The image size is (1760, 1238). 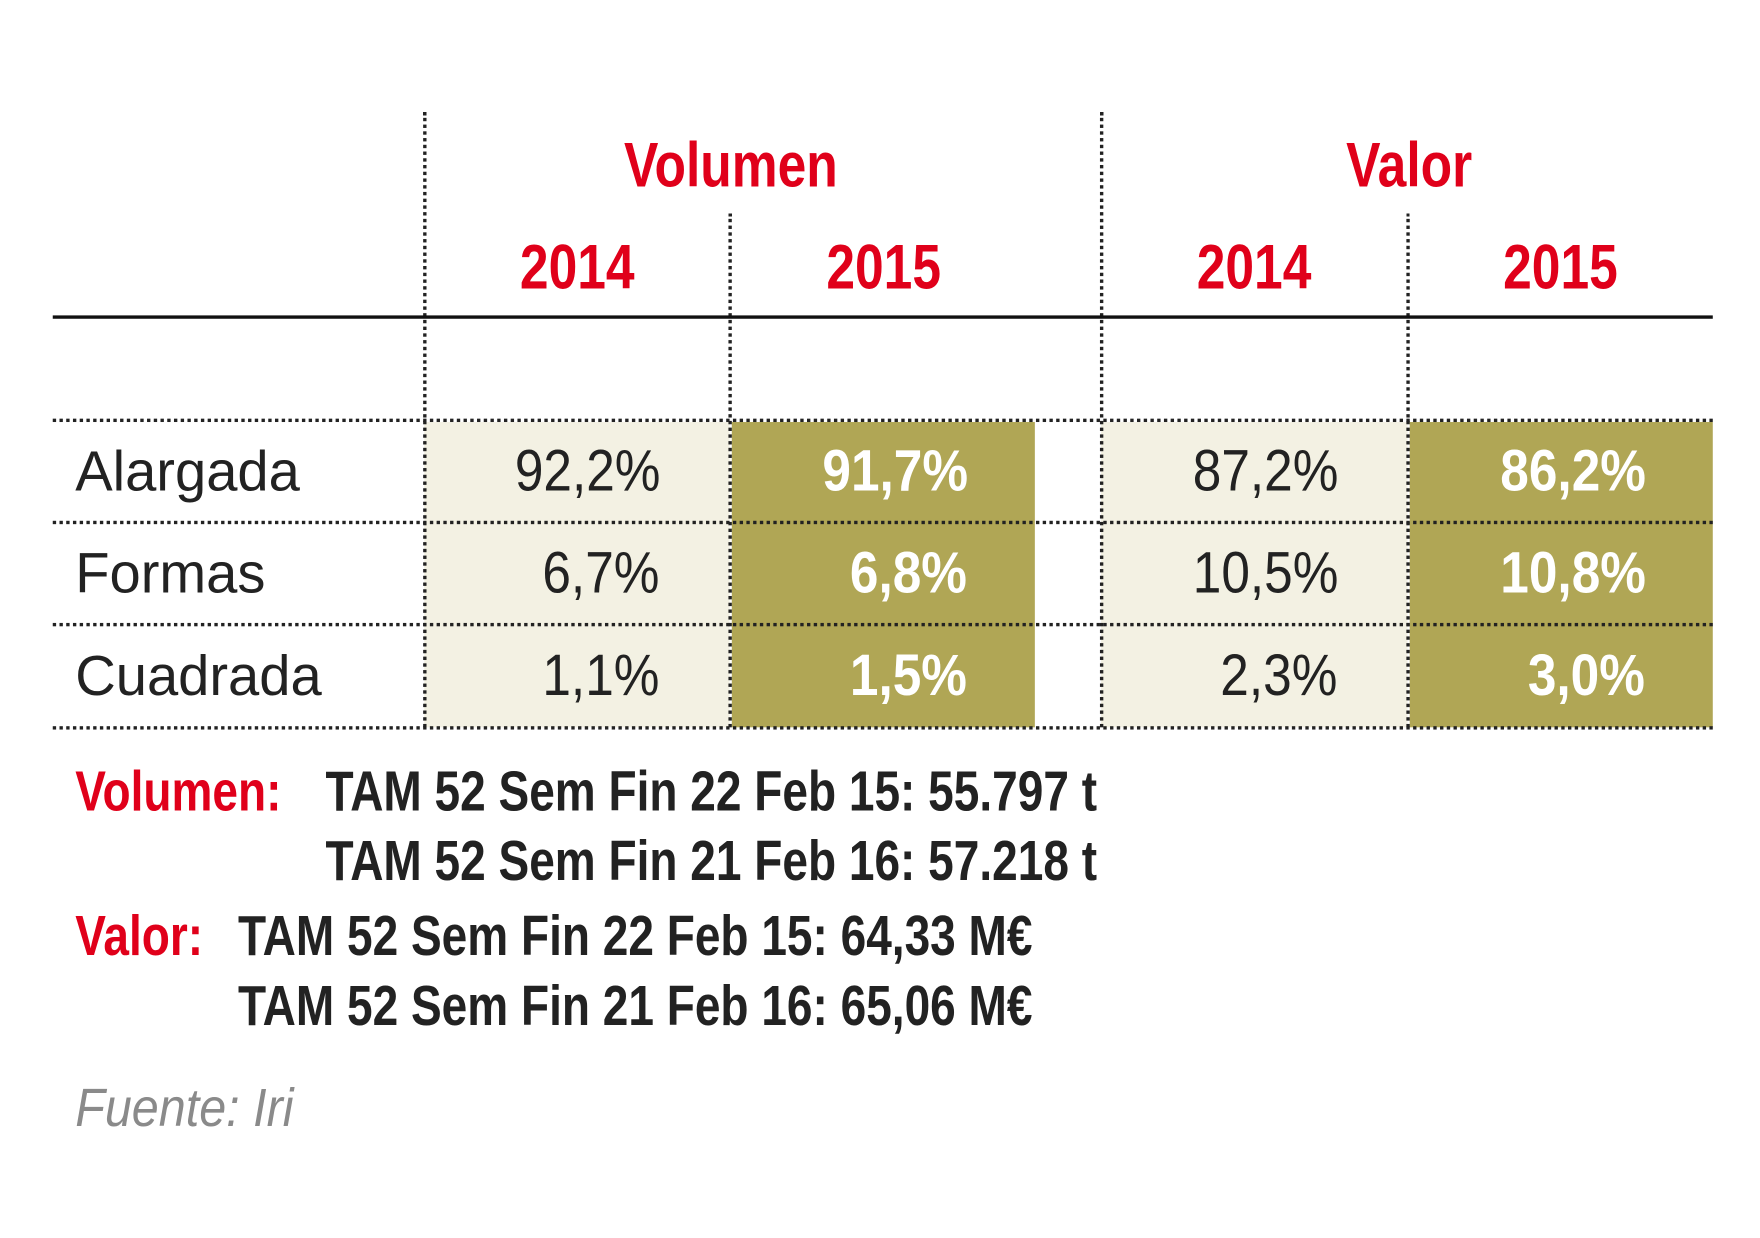 What do you see at coordinates (822, 676) in the screenshot?
I see `cell-value: 1,5%` at bounding box center [822, 676].